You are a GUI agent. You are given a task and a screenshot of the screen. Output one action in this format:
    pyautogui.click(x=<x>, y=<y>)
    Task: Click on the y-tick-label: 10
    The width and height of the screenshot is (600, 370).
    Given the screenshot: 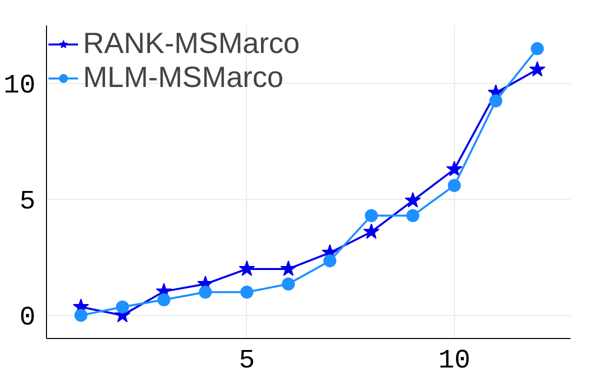 What is the action you would take?
    pyautogui.click(x=20, y=86)
    